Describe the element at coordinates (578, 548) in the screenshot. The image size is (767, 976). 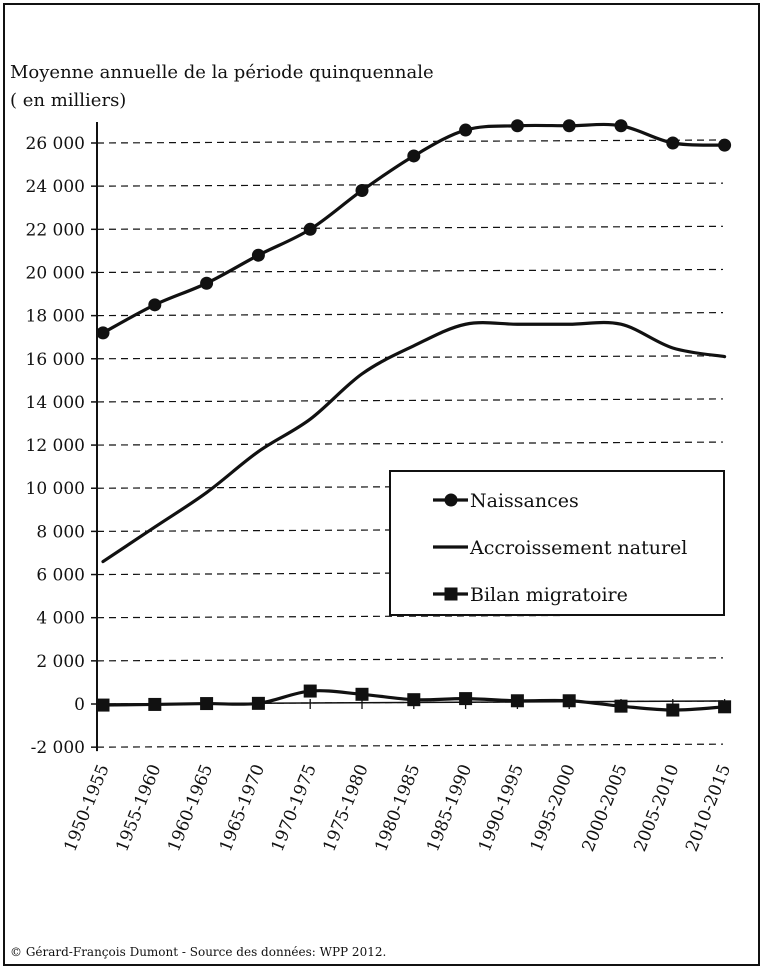
I see `legend-label: Accroissement naturel` at that location.